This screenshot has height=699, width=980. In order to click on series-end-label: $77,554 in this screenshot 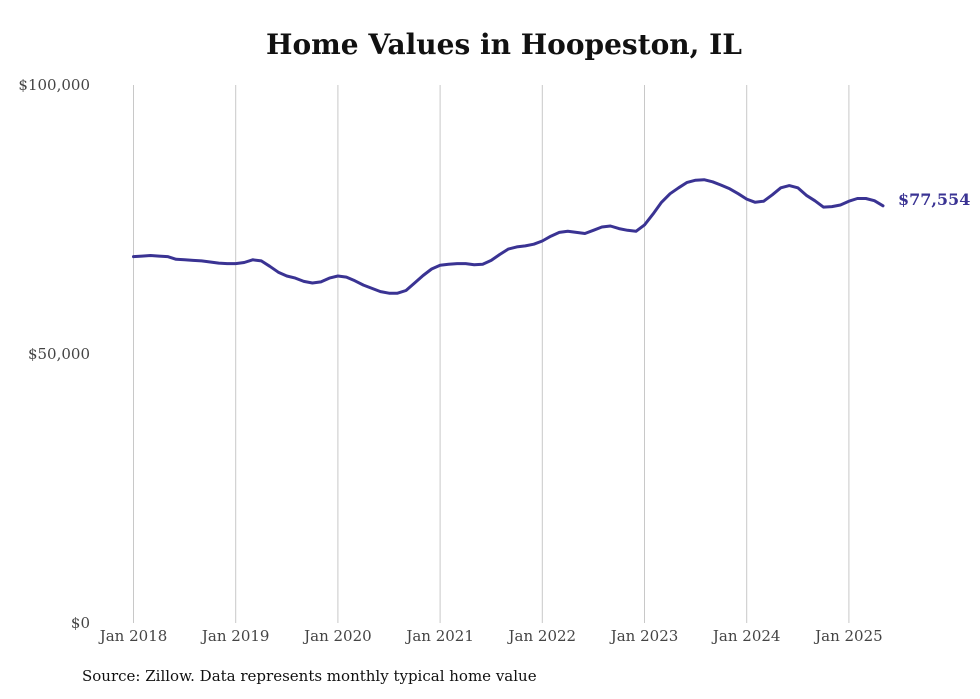, I will do `click(934, 199)`.